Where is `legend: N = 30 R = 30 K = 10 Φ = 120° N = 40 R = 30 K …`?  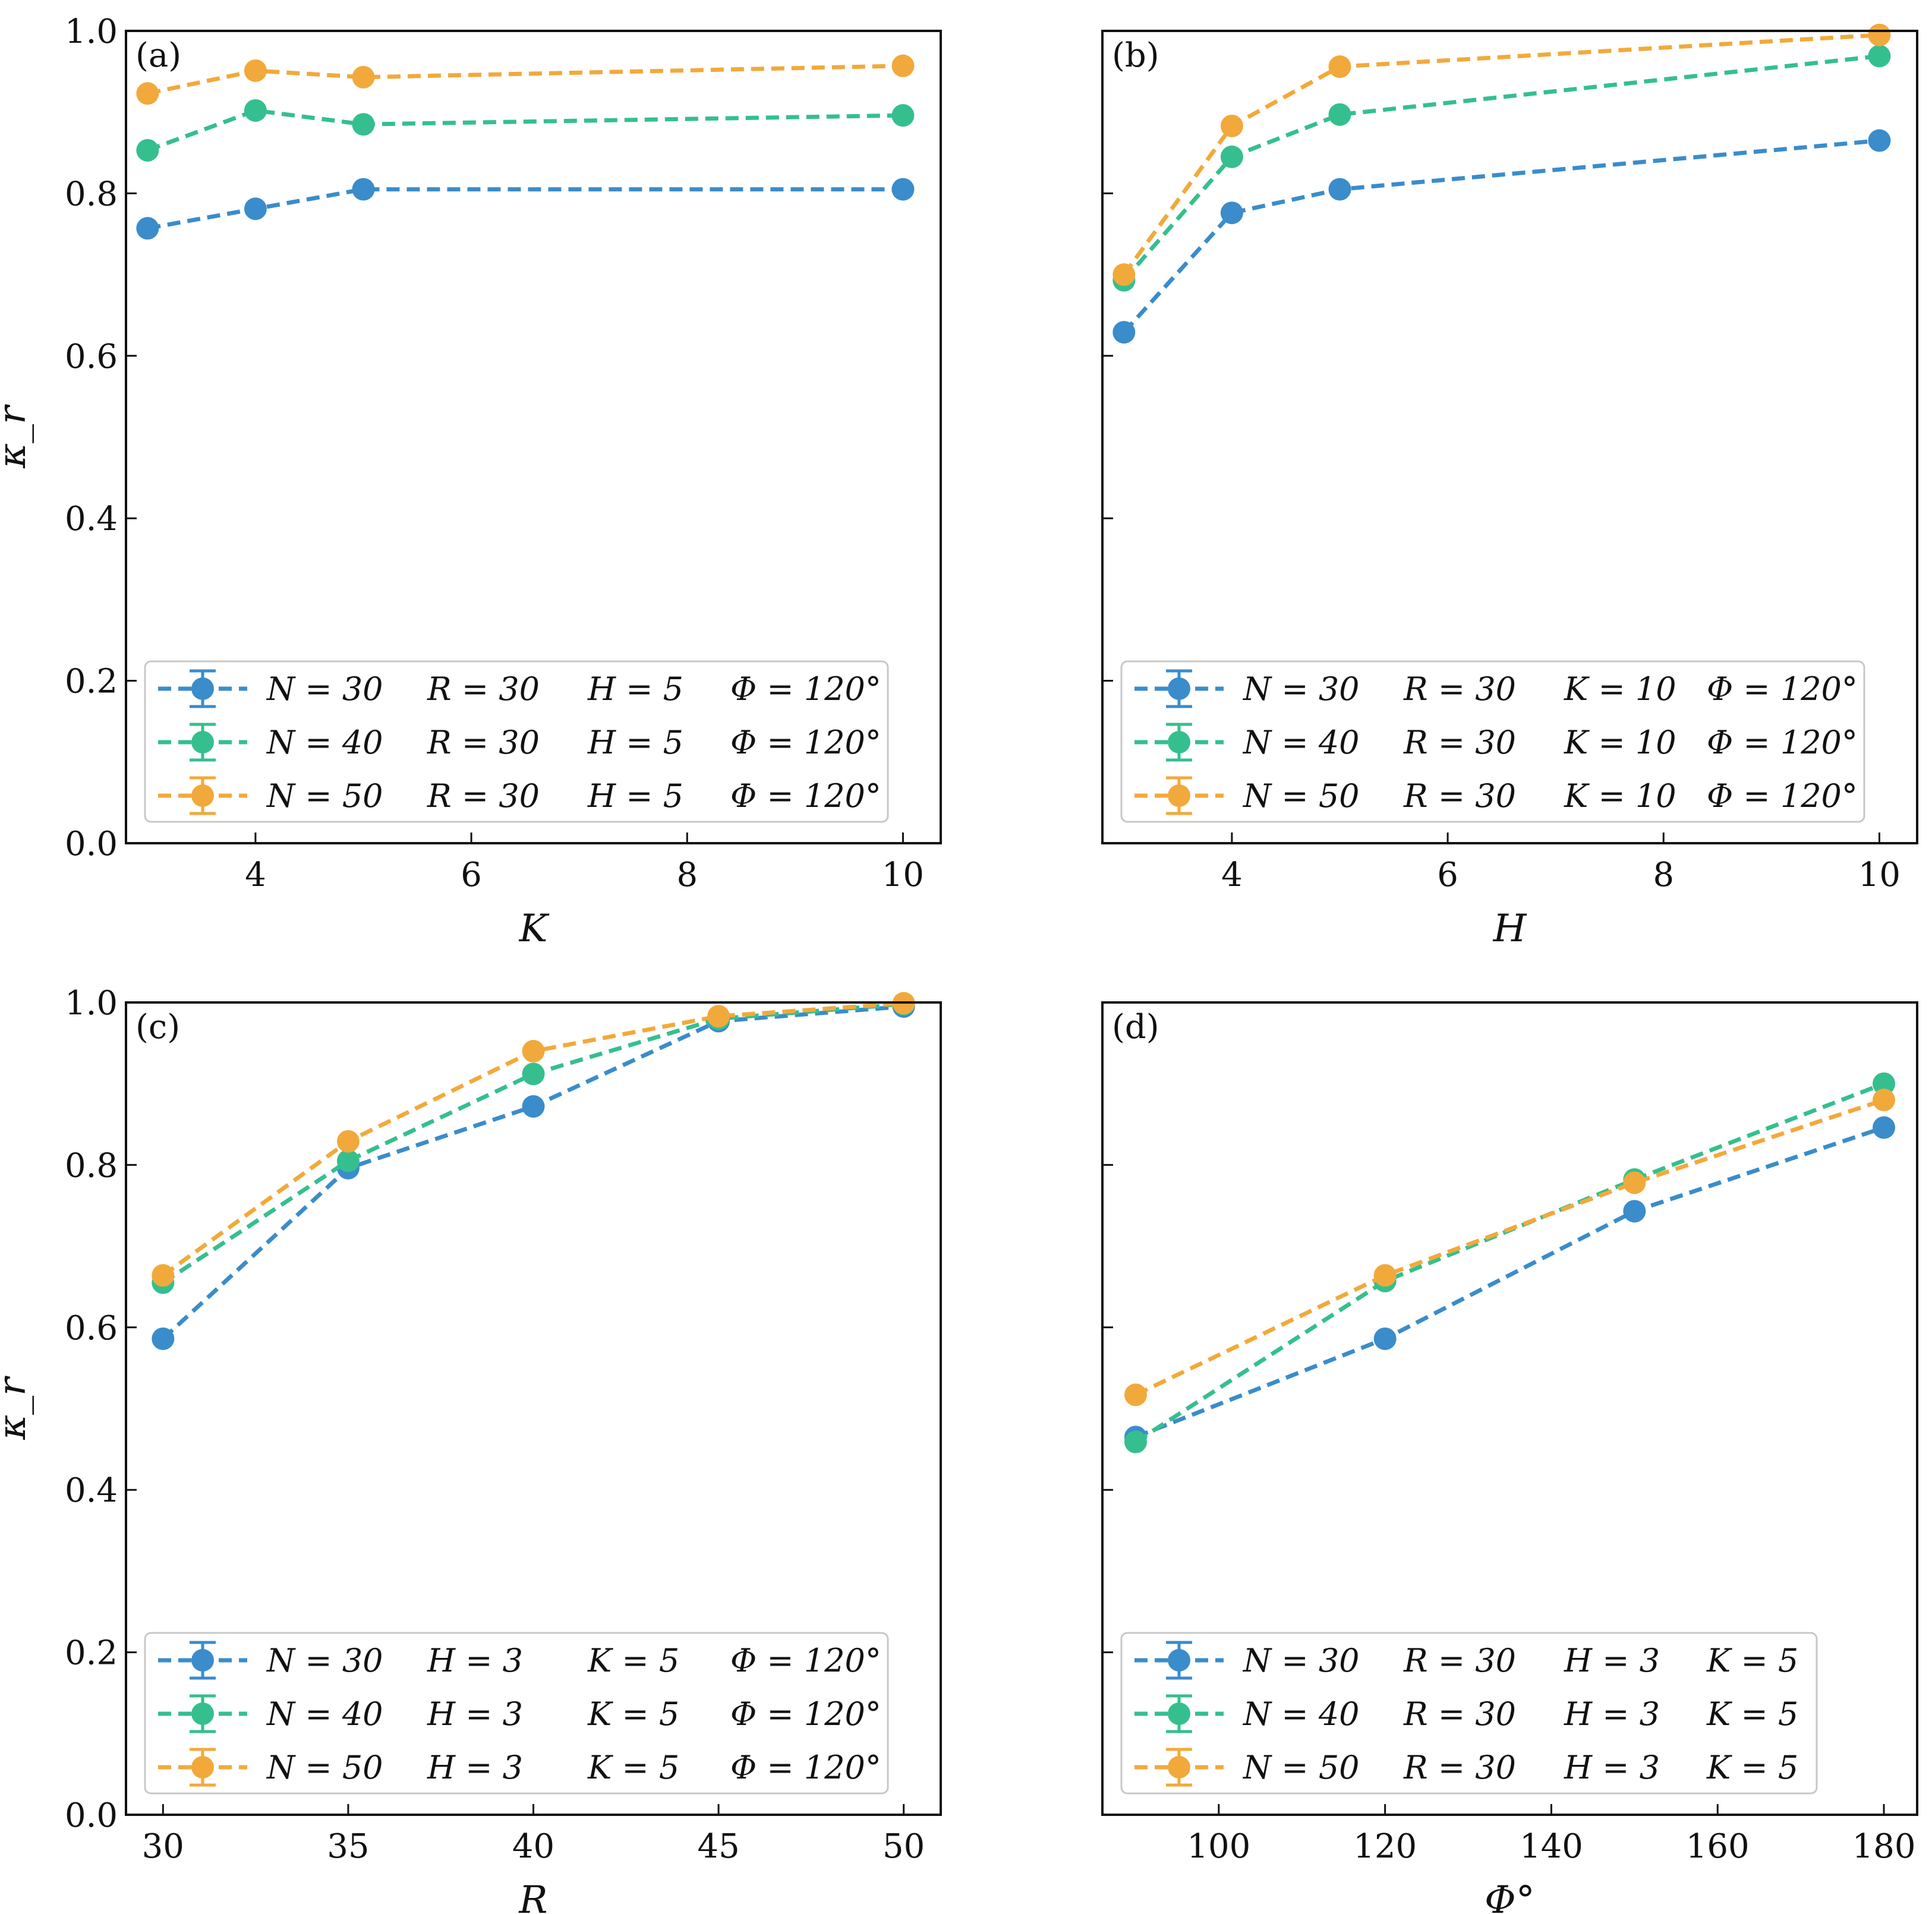
legend: N = 30 R = 30 K = 10 Φ = 120° N = 40 R = 30 K … is located at coordinates (1492, 741).